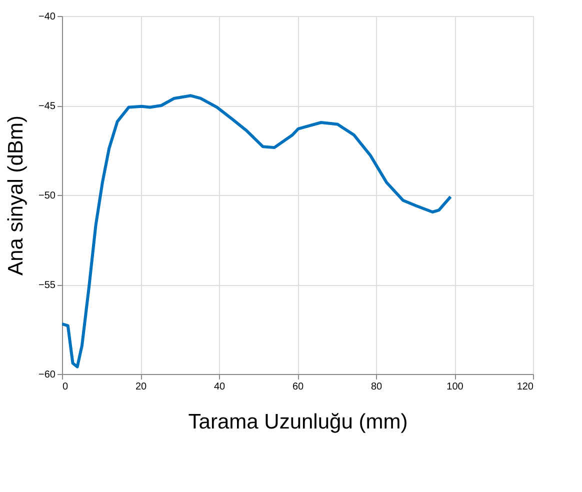  Describe the element at coordinates (525, 387) in the screenshot. I see `x-tick-label: 120` at that location.